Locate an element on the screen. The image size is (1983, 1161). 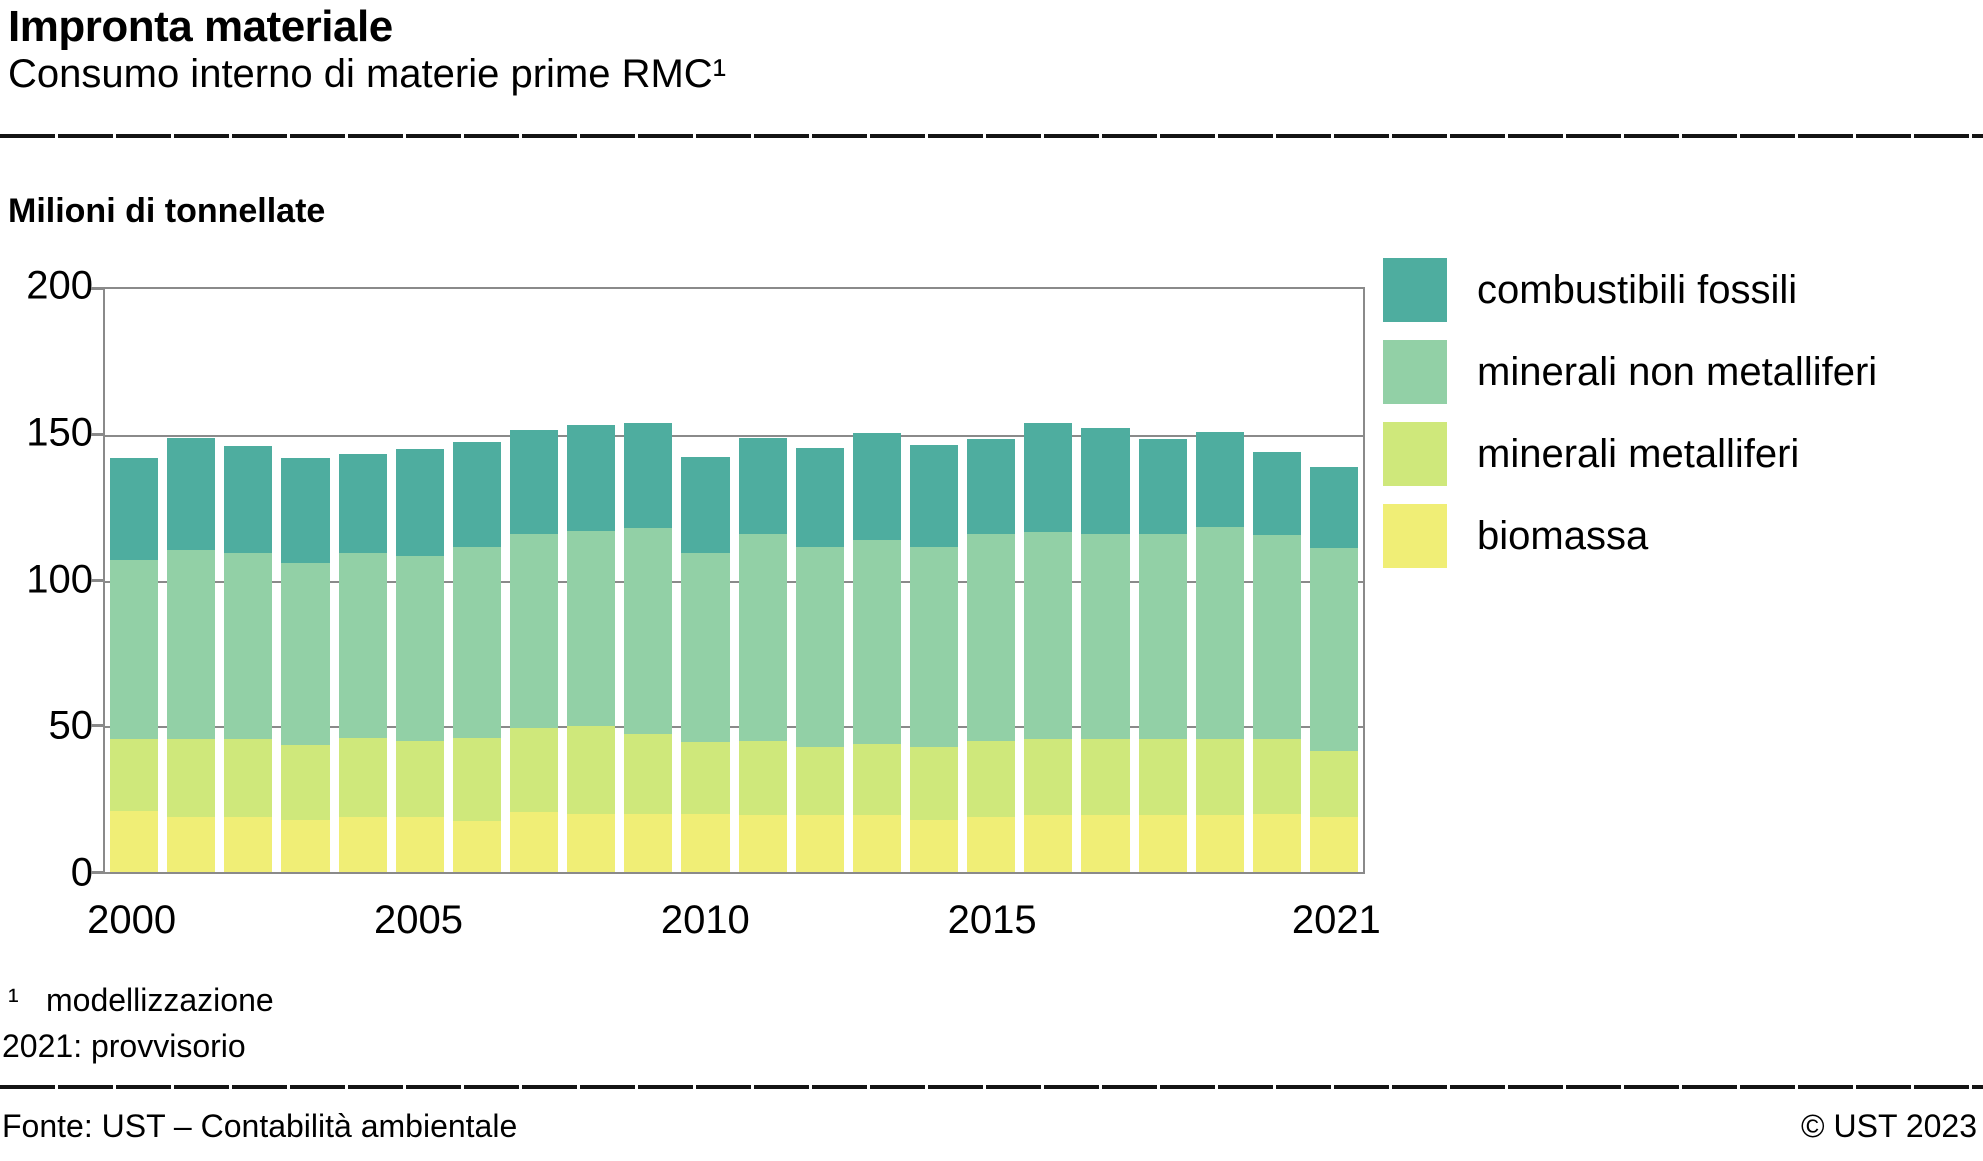
legend-swatch-biomassa is located at coordinates (1415, 536).